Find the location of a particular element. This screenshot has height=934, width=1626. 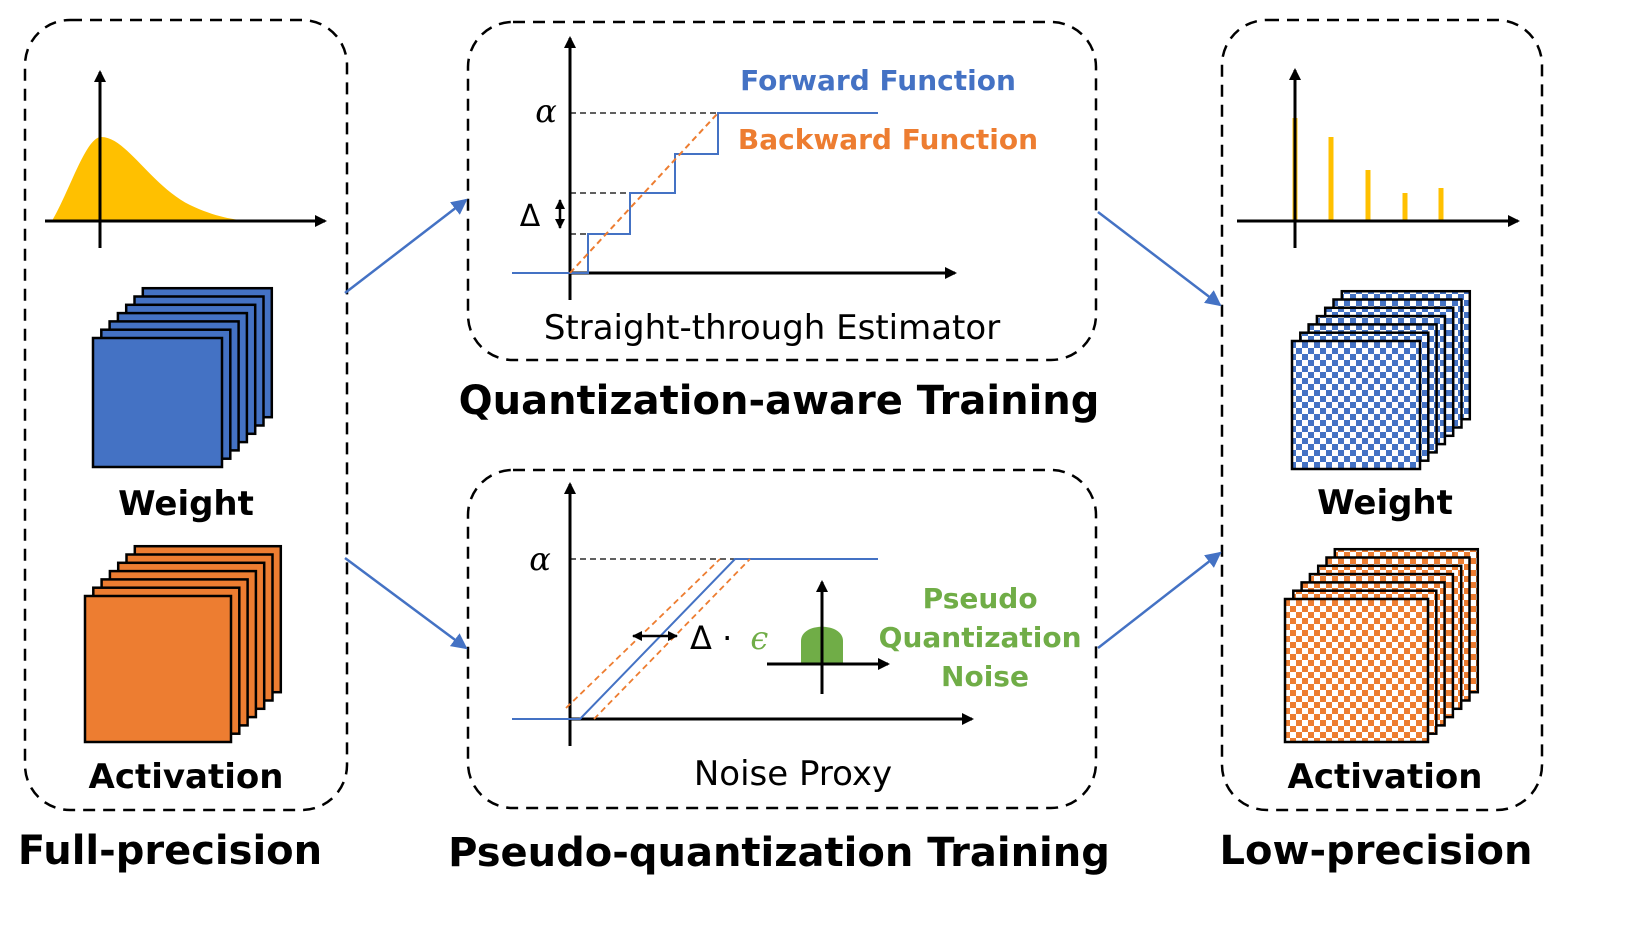

continuous-distribution-plot is located at coordinates (186, 159).